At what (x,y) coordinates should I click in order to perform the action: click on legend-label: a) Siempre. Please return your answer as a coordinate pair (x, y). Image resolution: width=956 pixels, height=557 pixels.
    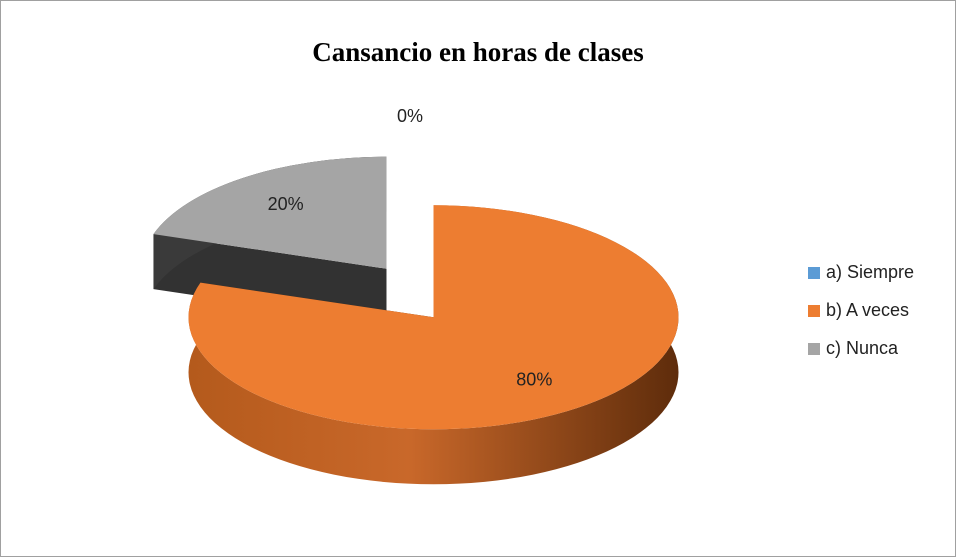
    Looking at the image, I should click on (870, 272).